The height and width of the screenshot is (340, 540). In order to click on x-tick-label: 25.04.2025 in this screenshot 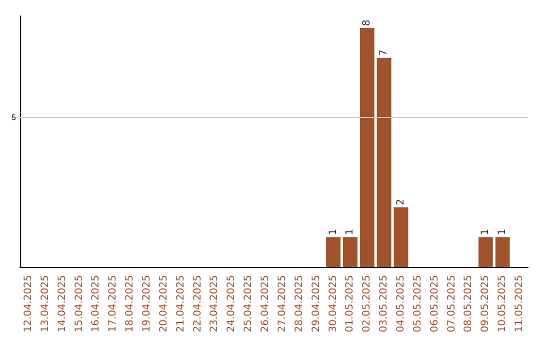, I will do `click(248, 303)`.